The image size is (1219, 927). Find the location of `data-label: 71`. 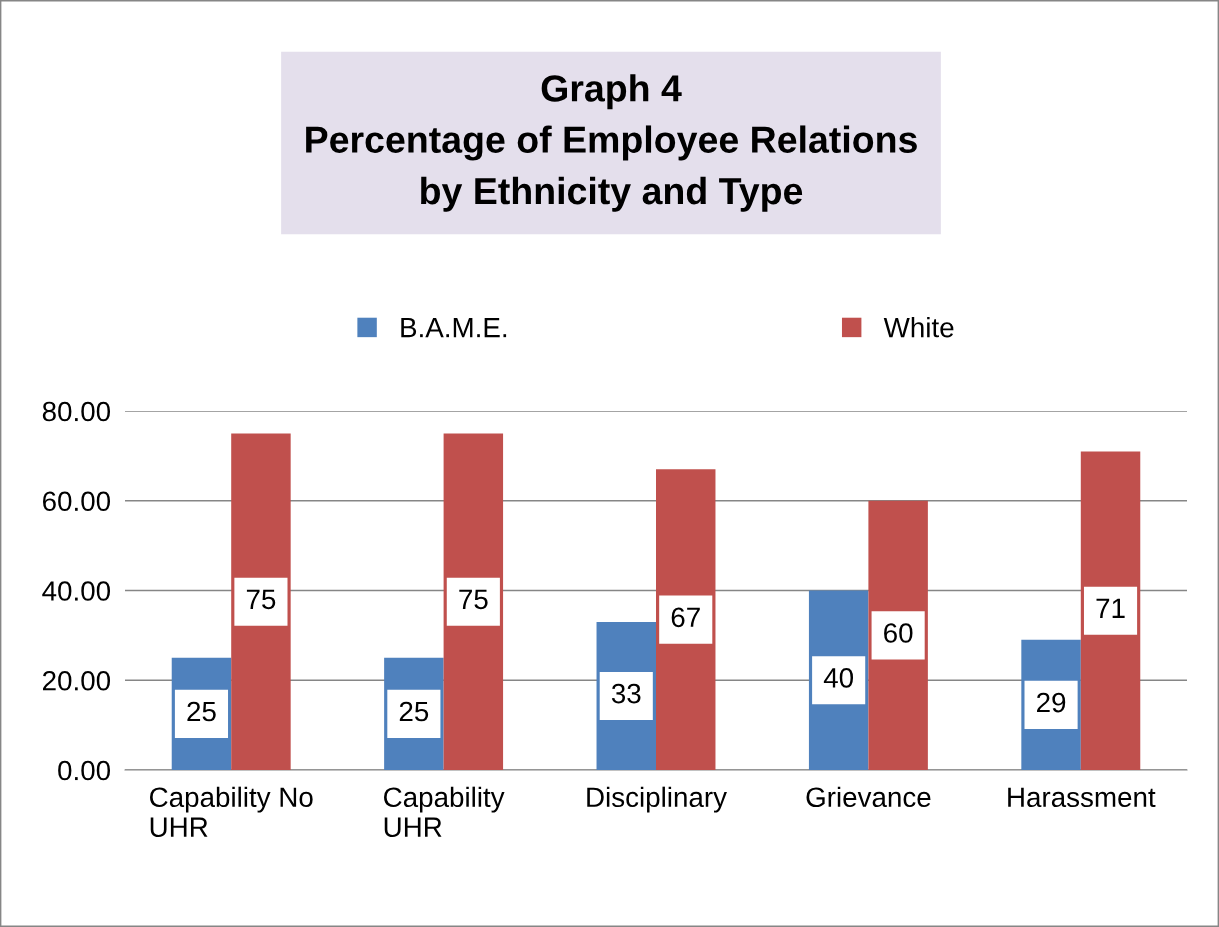

data-label: 71 is located at coordinates (1110, 608).